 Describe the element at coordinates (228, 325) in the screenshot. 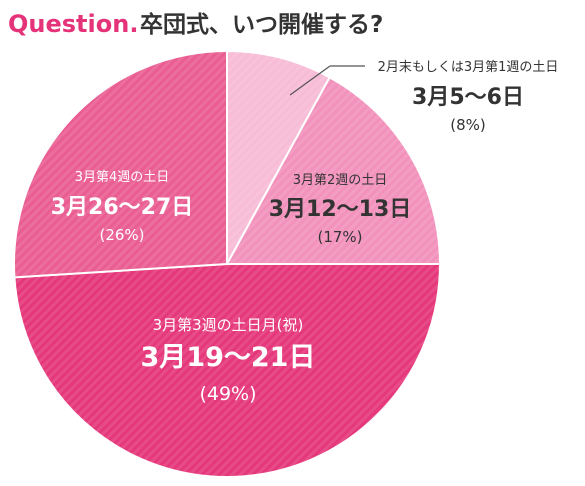

I see `slice-category-label: 3月第3週の土日月(祝)` at that location.